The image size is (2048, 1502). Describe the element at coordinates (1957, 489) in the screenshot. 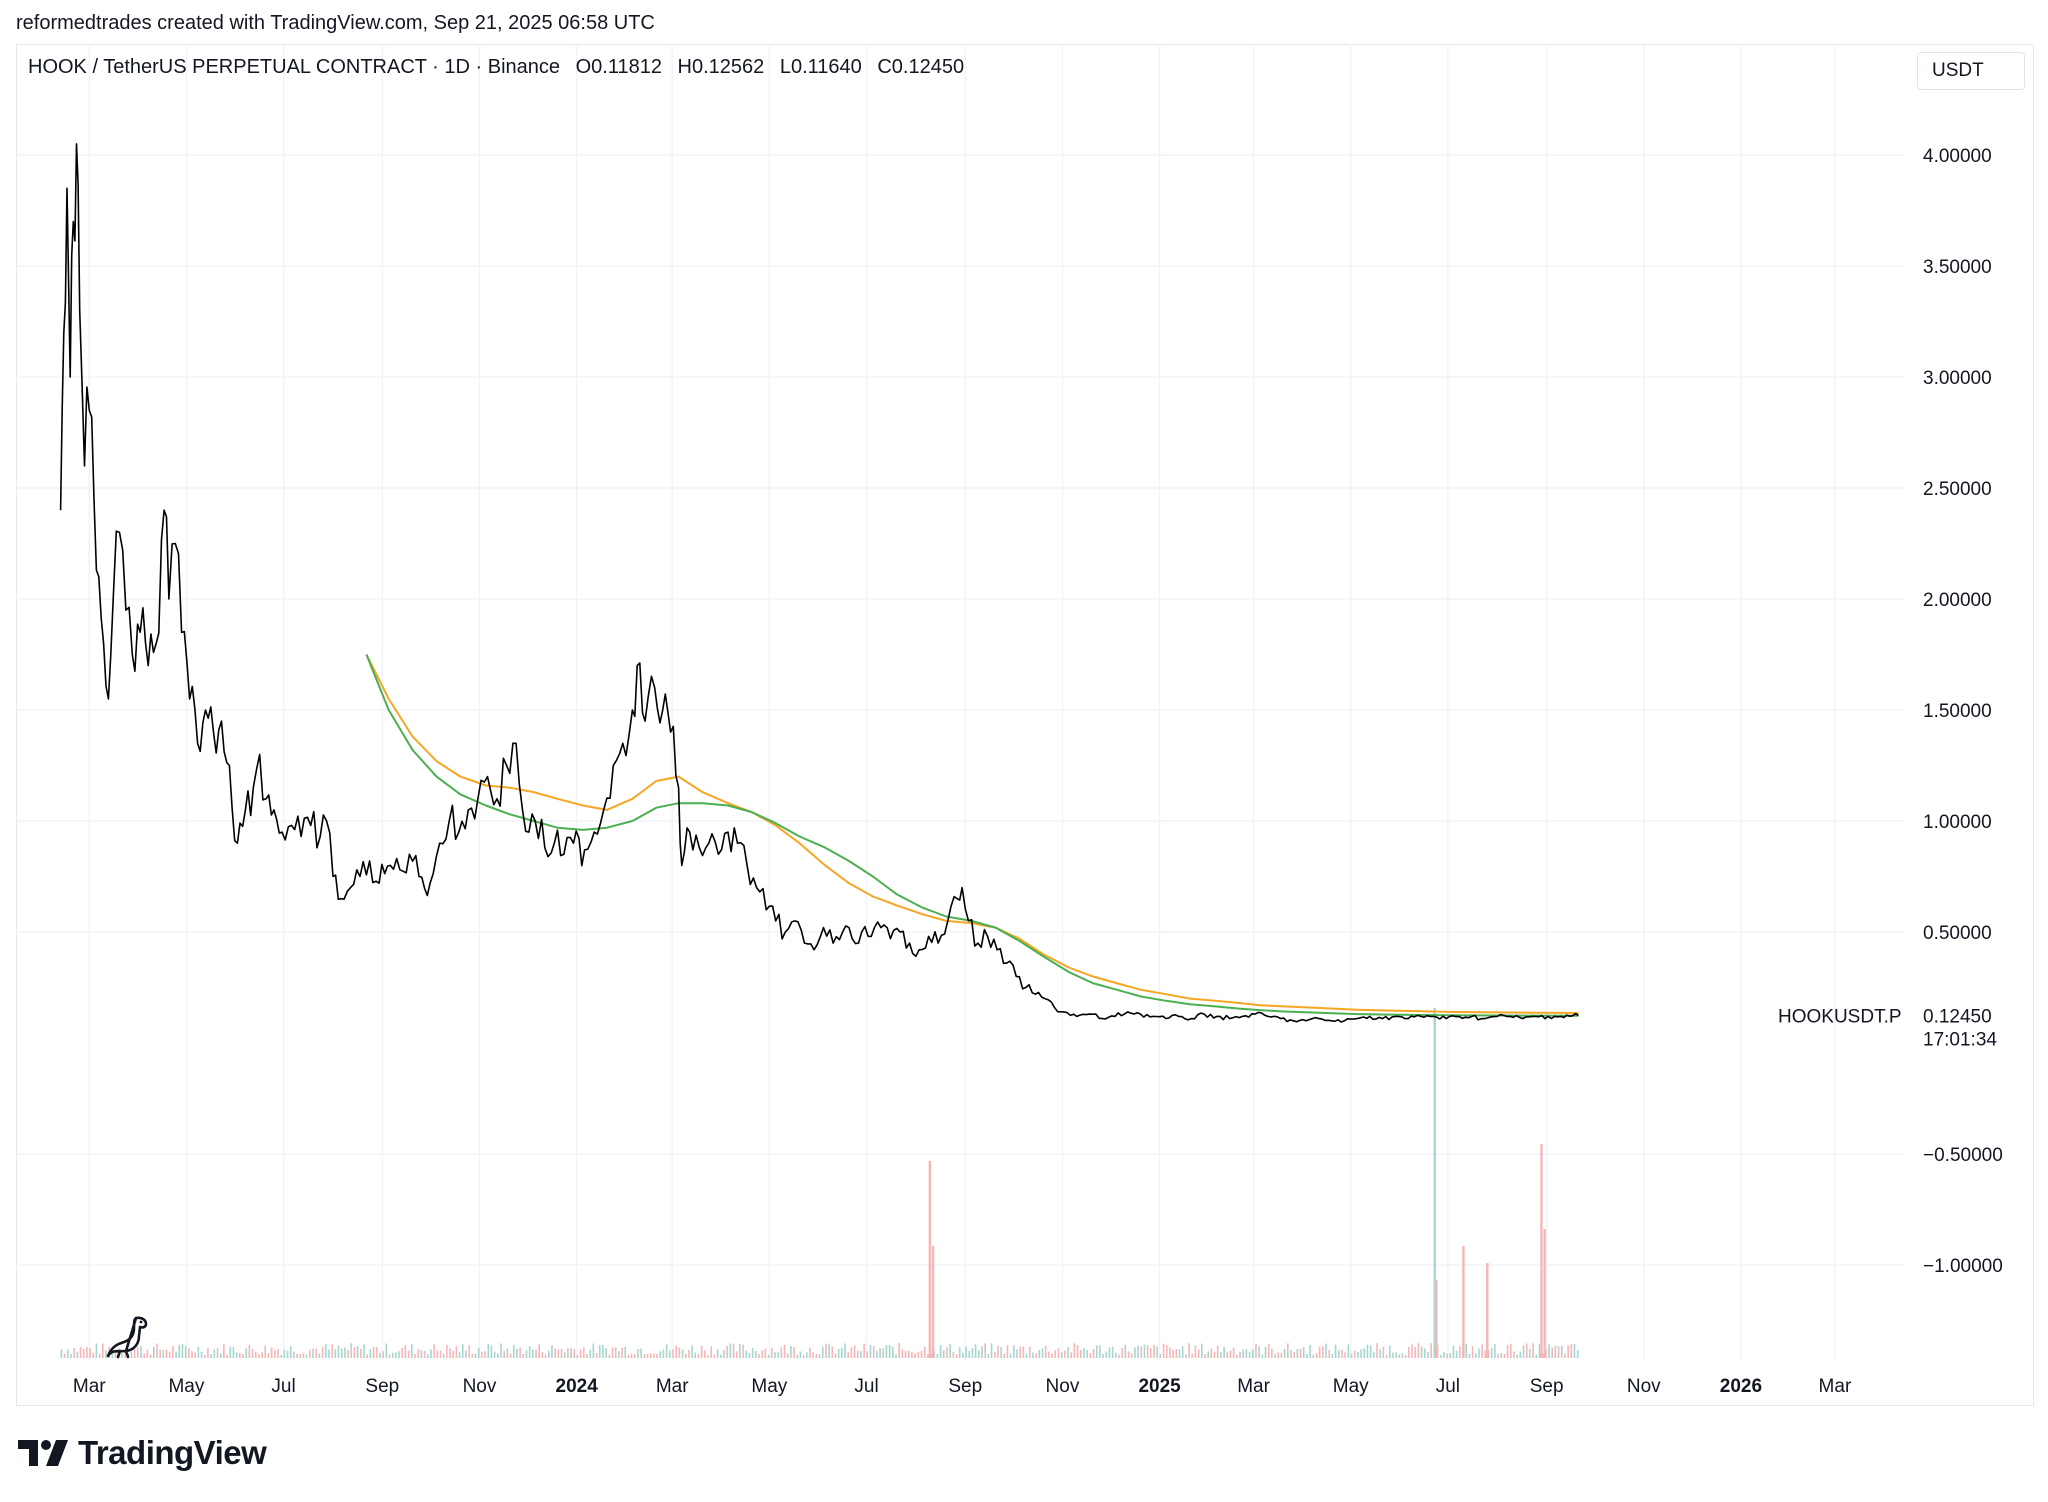

I see `y-tick-label: 2.50000` at that location.